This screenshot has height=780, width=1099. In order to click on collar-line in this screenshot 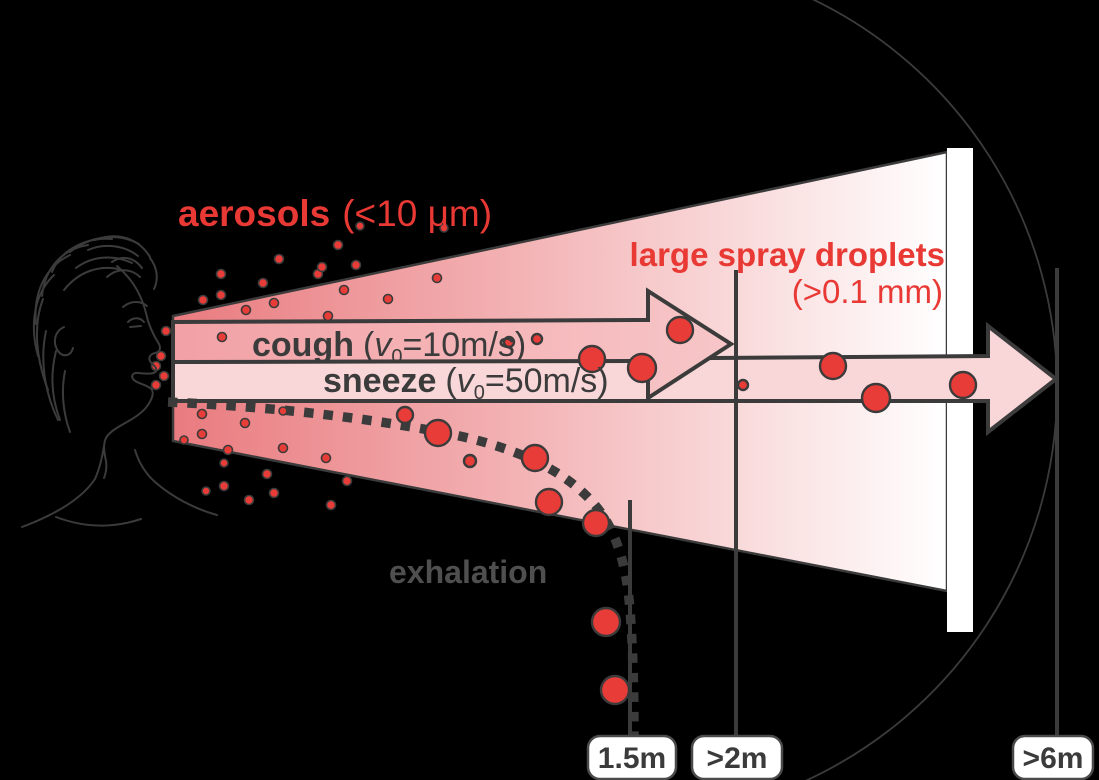, I will do `click(98, 521)`.